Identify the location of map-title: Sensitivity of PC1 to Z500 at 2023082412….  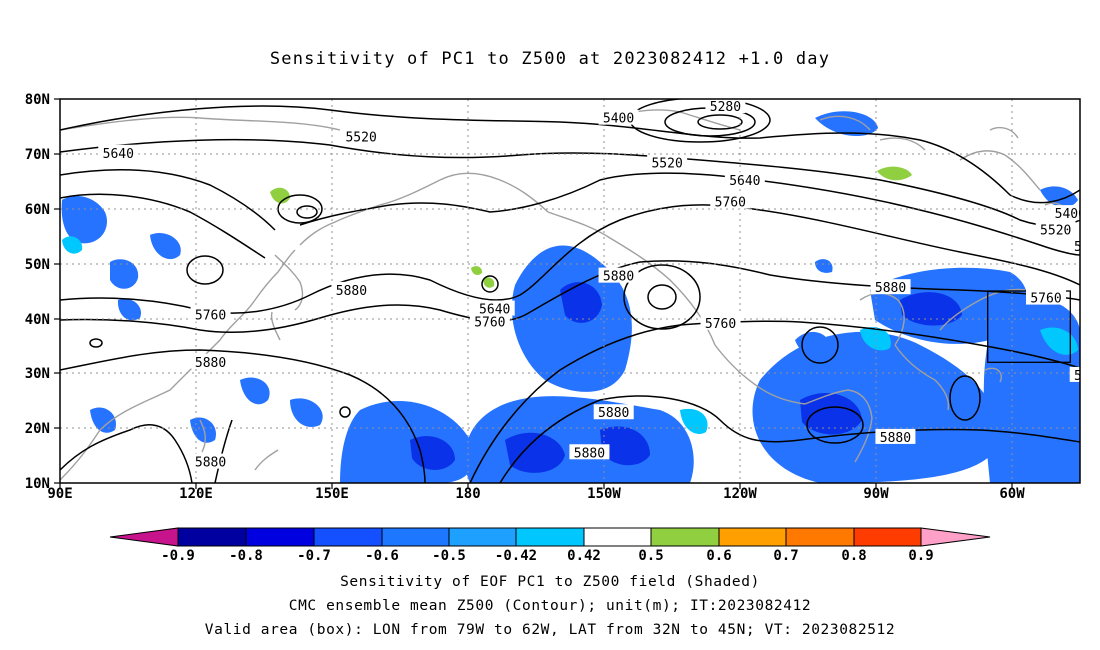
(550, 59).